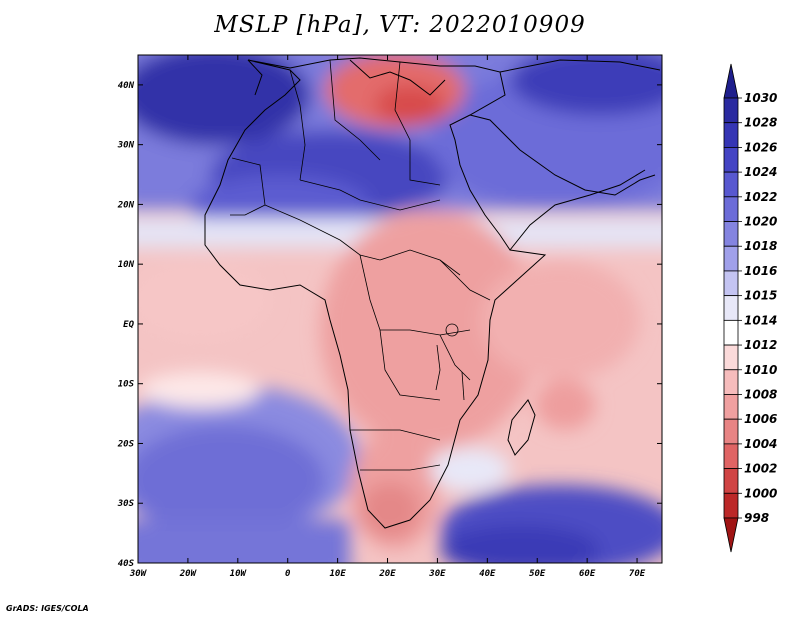 The height and width of the screenshot is (618, 800). I want to click on lat-label: 10N, so click(126, 265).